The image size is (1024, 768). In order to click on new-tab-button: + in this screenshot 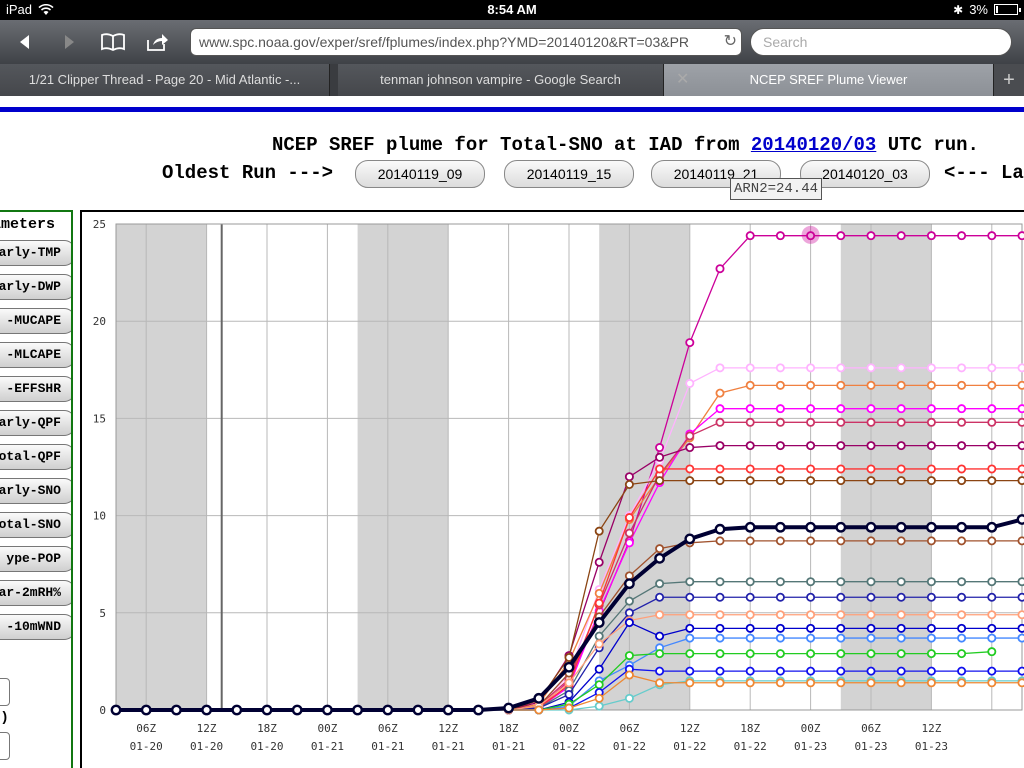, I will do `click(1009, 80)`.